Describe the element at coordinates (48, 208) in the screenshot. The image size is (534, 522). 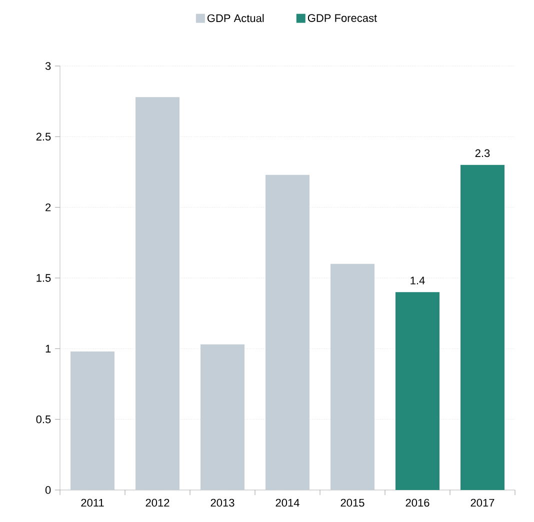
I see `y-tick-label: 2` at that location.